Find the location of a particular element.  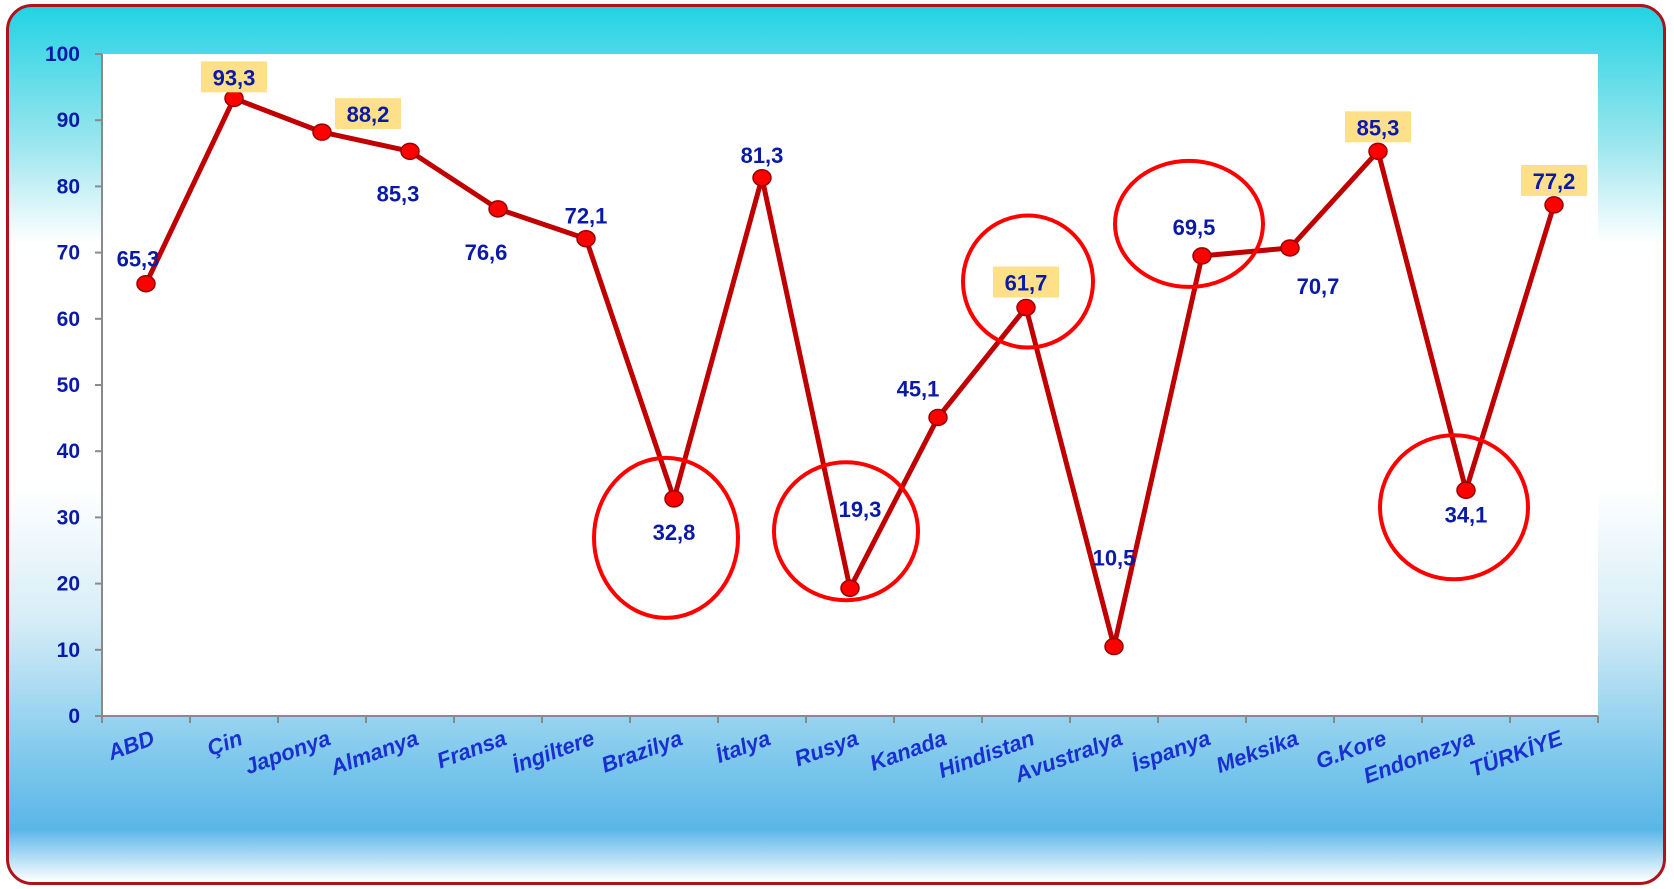

y-tick-label-40: 40 is located at coordinates (68, 451).